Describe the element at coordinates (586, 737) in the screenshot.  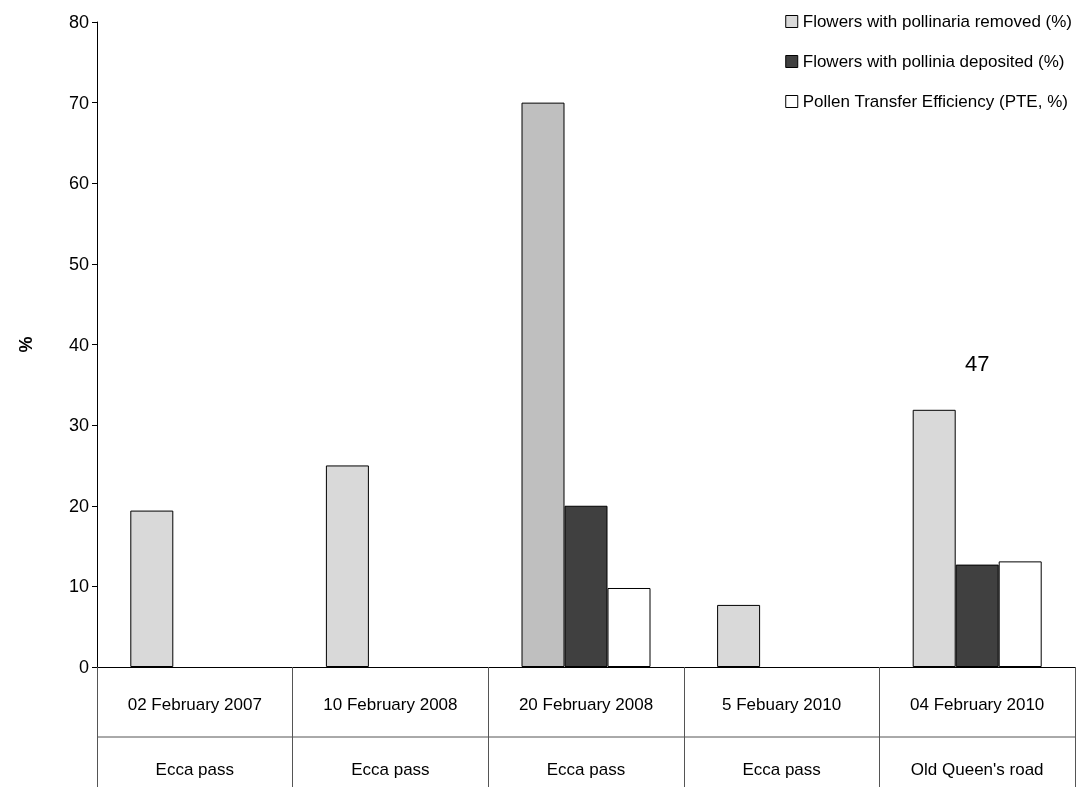
I see `category-label: 20 February 2008 Ecca pass` at that location.